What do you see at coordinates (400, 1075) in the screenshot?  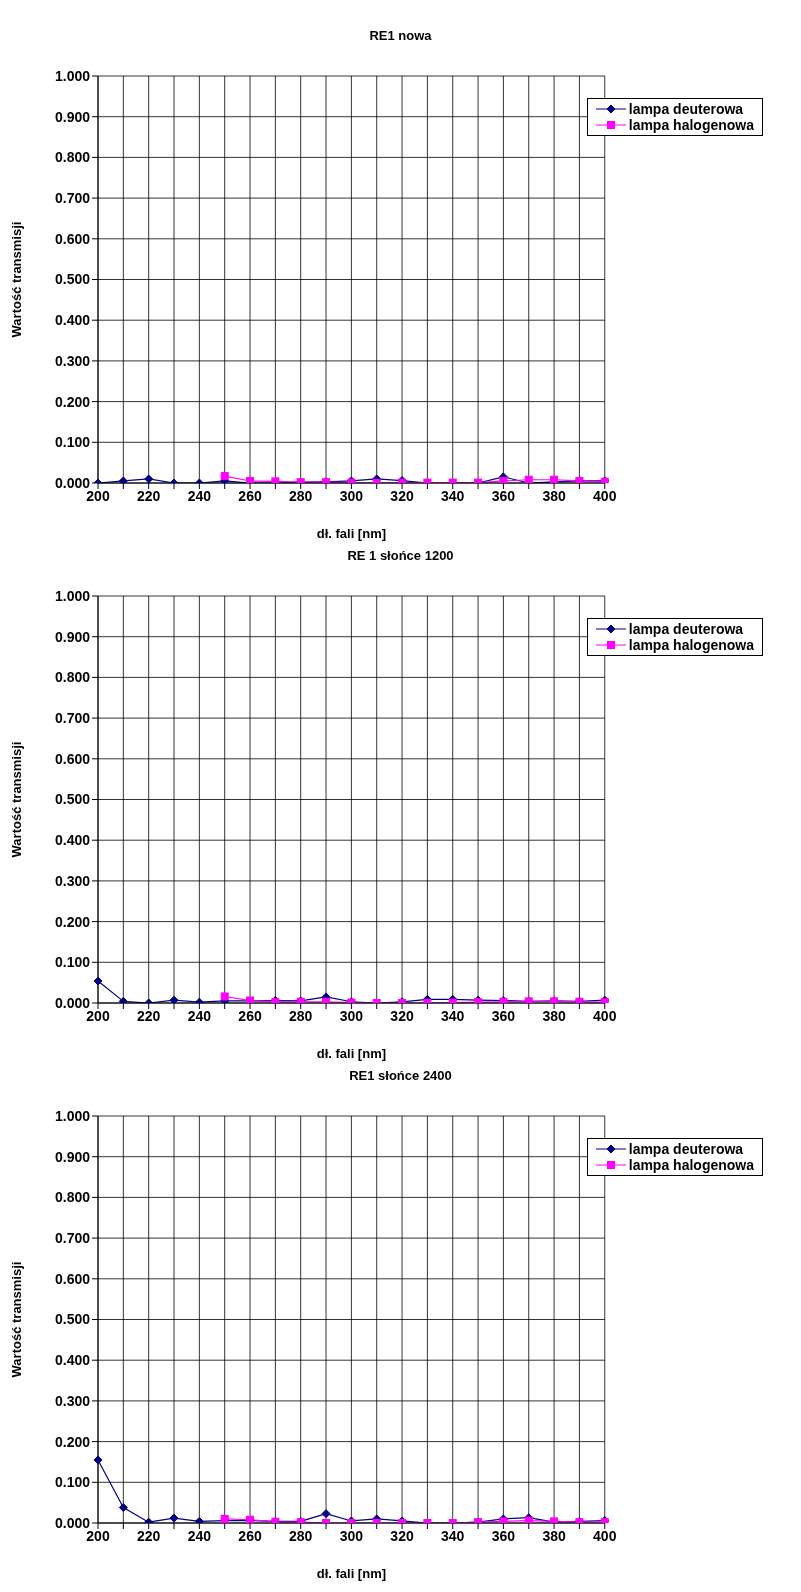 I see `chart-title: RE1 słońce 2400` at bounding box center [400, 1075].